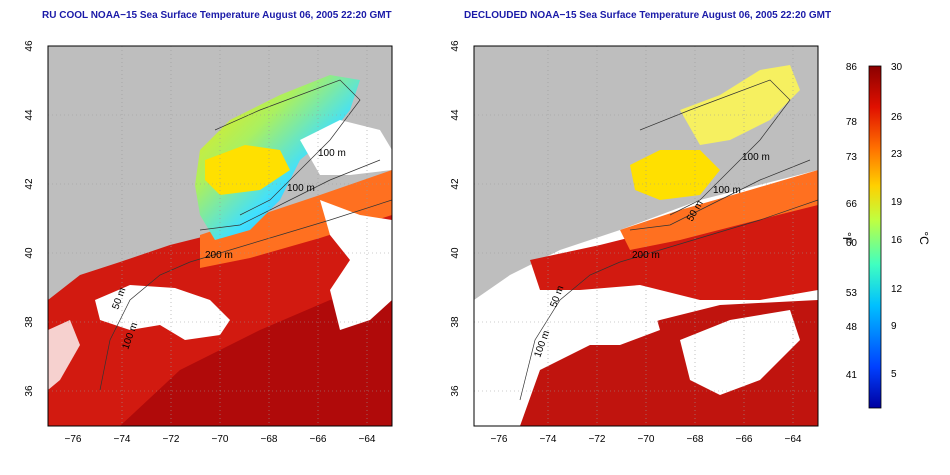 Image resolution: width=950 pixels, height=475 pixels. What do you see at coordinates (607, 317) in the screenshot?
I see `cloud-gap` at bounding box center [607, 317].